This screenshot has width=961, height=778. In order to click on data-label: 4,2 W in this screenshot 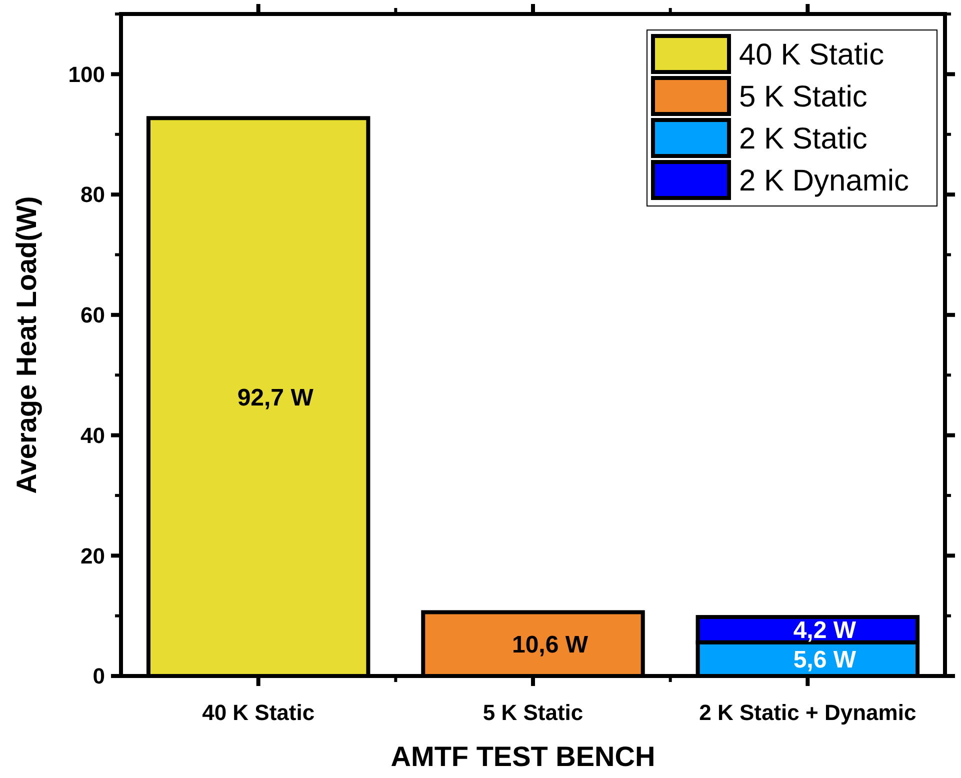, I will do `click(824, 630)`.